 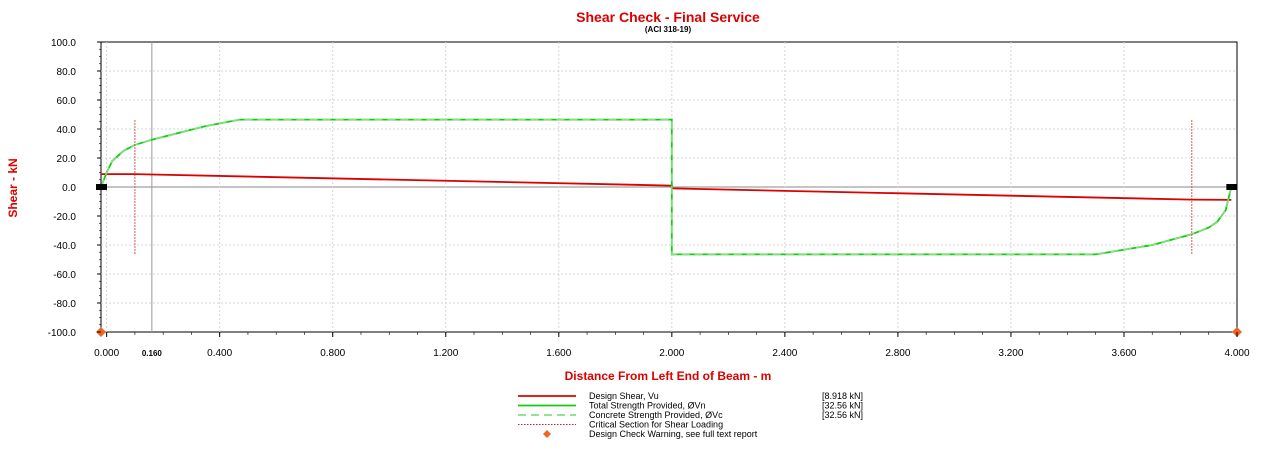 I want to click on y-tick-label: 100.0, so click(x=63, y=43).